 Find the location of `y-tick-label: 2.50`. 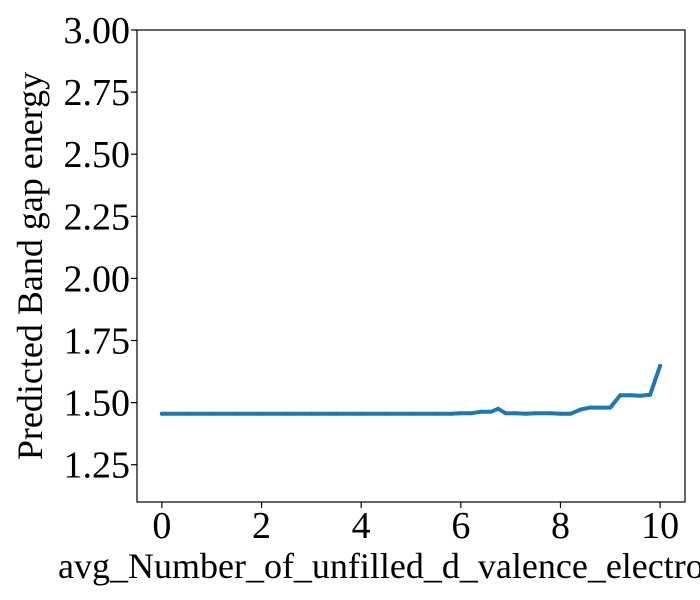

y-tick-label: 2.50 is located at coordinates (97, 155).